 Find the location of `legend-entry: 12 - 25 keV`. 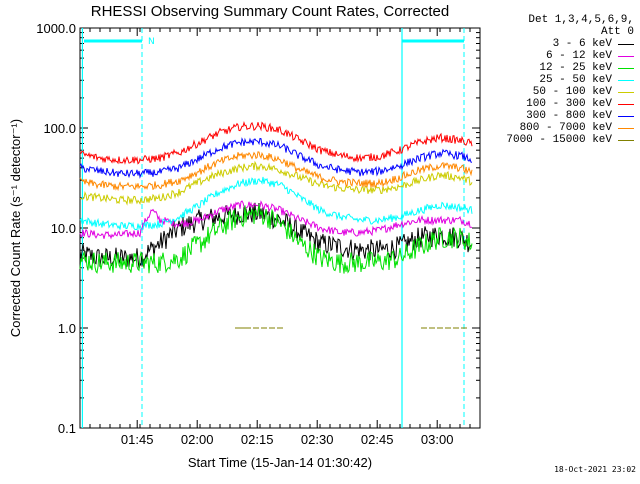

legend-entry: 12 - 25 keV is located at coordinates (554, 68).